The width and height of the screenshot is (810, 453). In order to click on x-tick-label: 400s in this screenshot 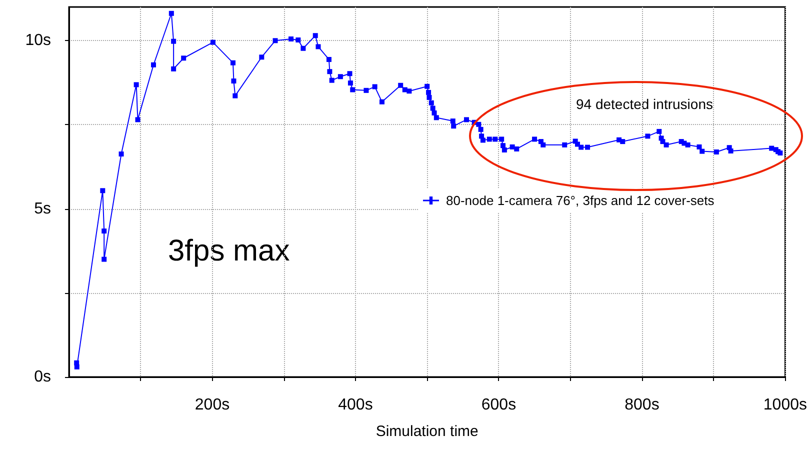, I will do `click(355, 405)`.